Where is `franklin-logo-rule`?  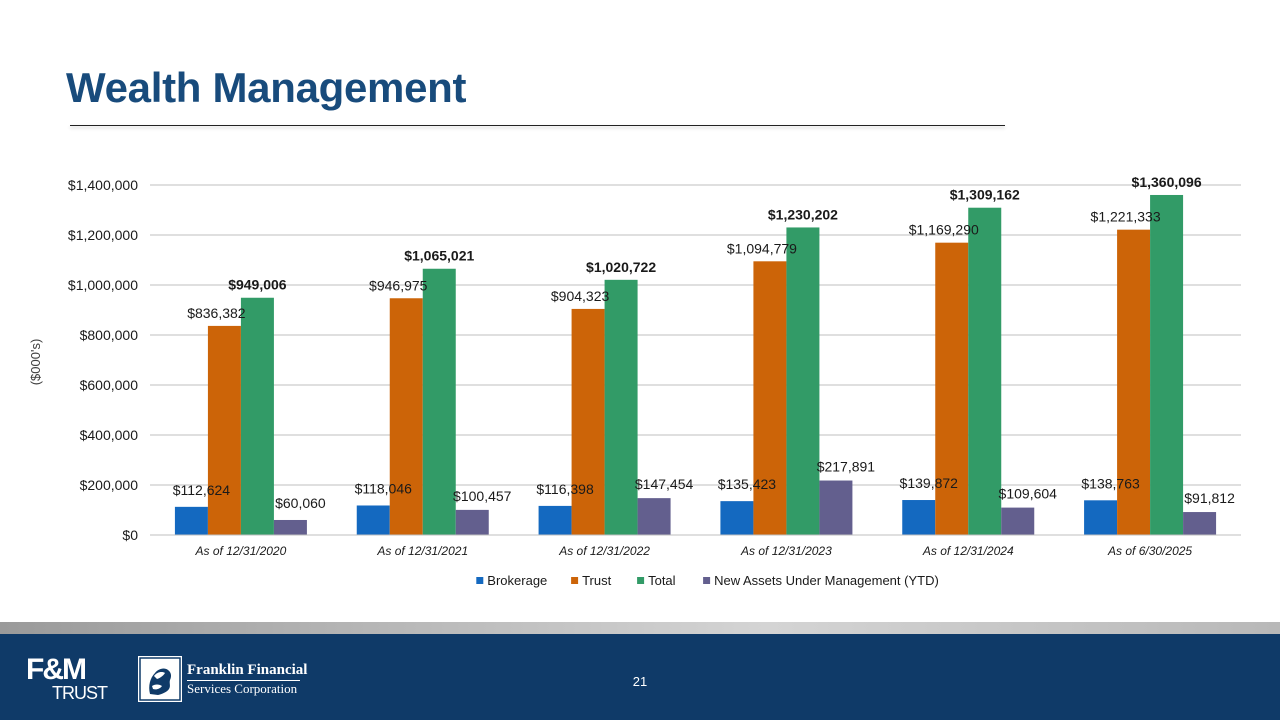 franklin-logo-rule is located at coordinates (243, 680).